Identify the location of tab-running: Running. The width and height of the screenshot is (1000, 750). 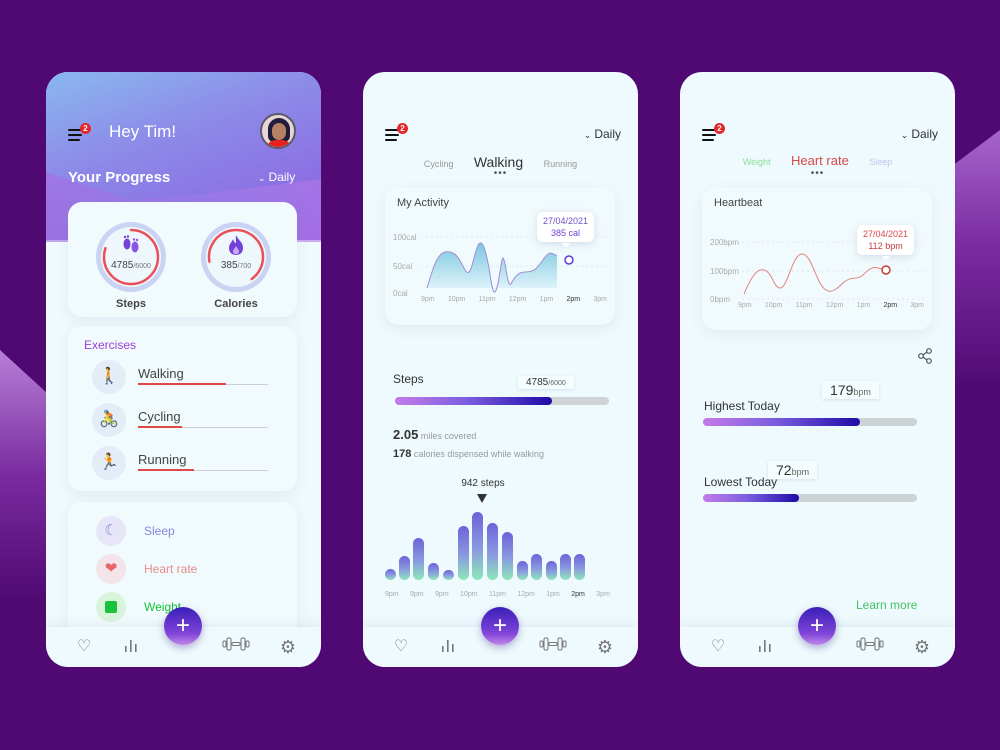
(560, 164).